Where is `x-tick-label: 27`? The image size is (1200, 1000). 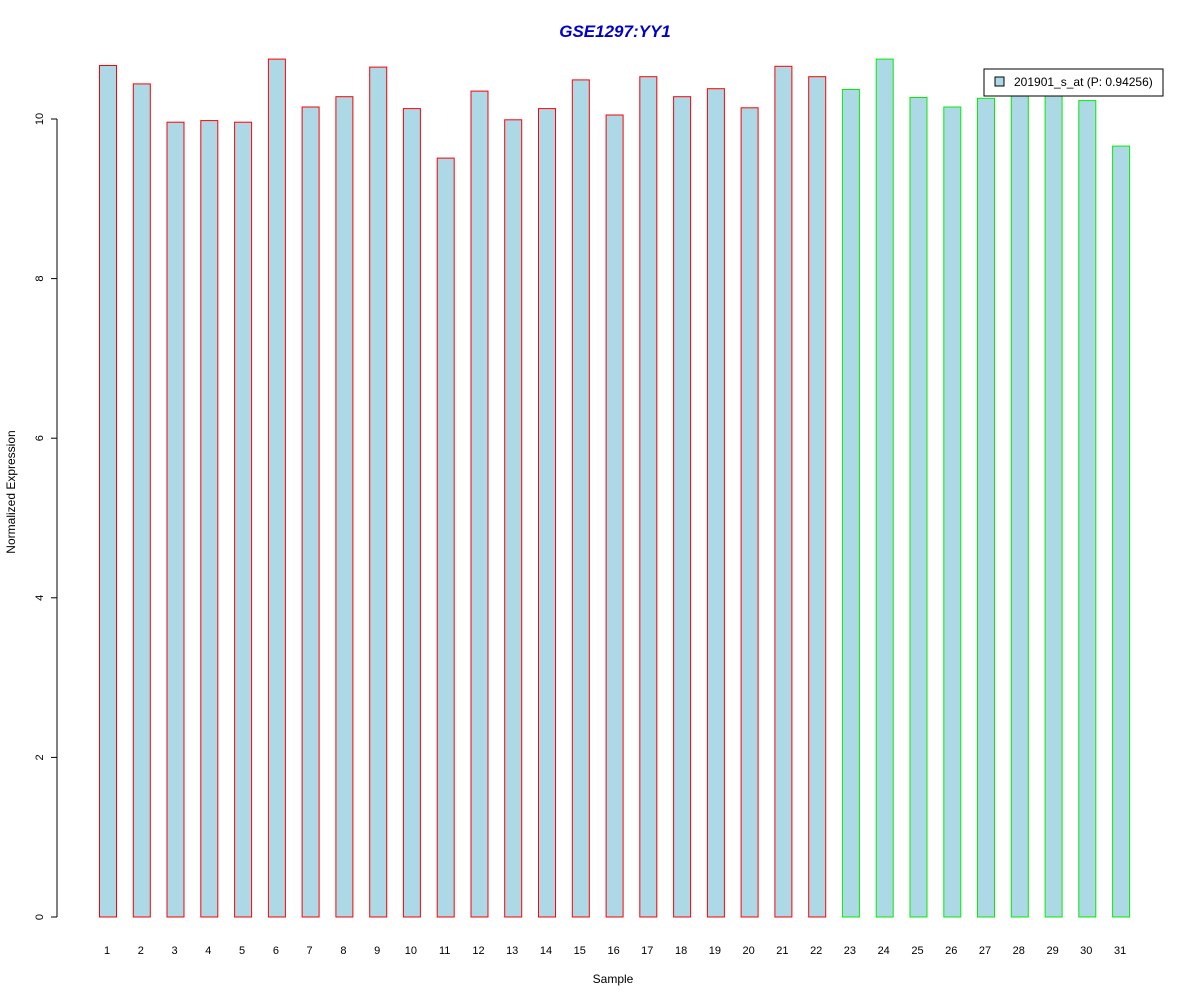
x-tick-label: 27 is located at coordinates (985, 951).